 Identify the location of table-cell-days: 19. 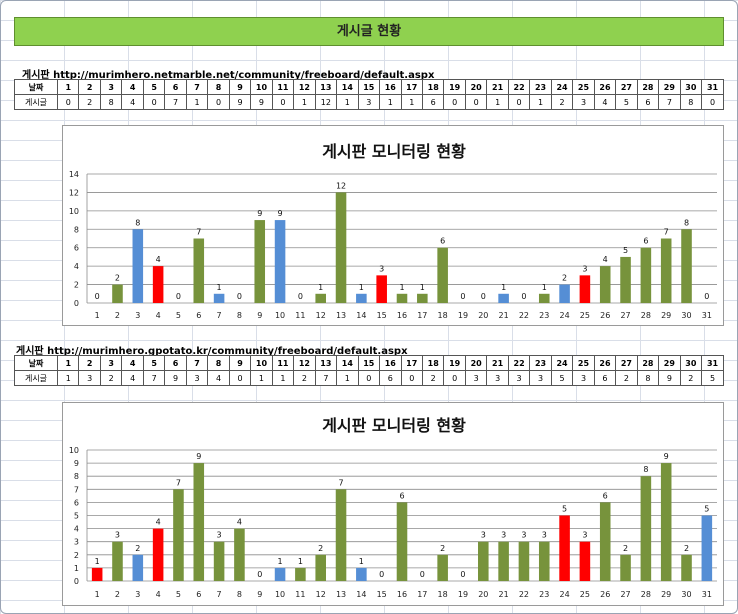
(454, 363).